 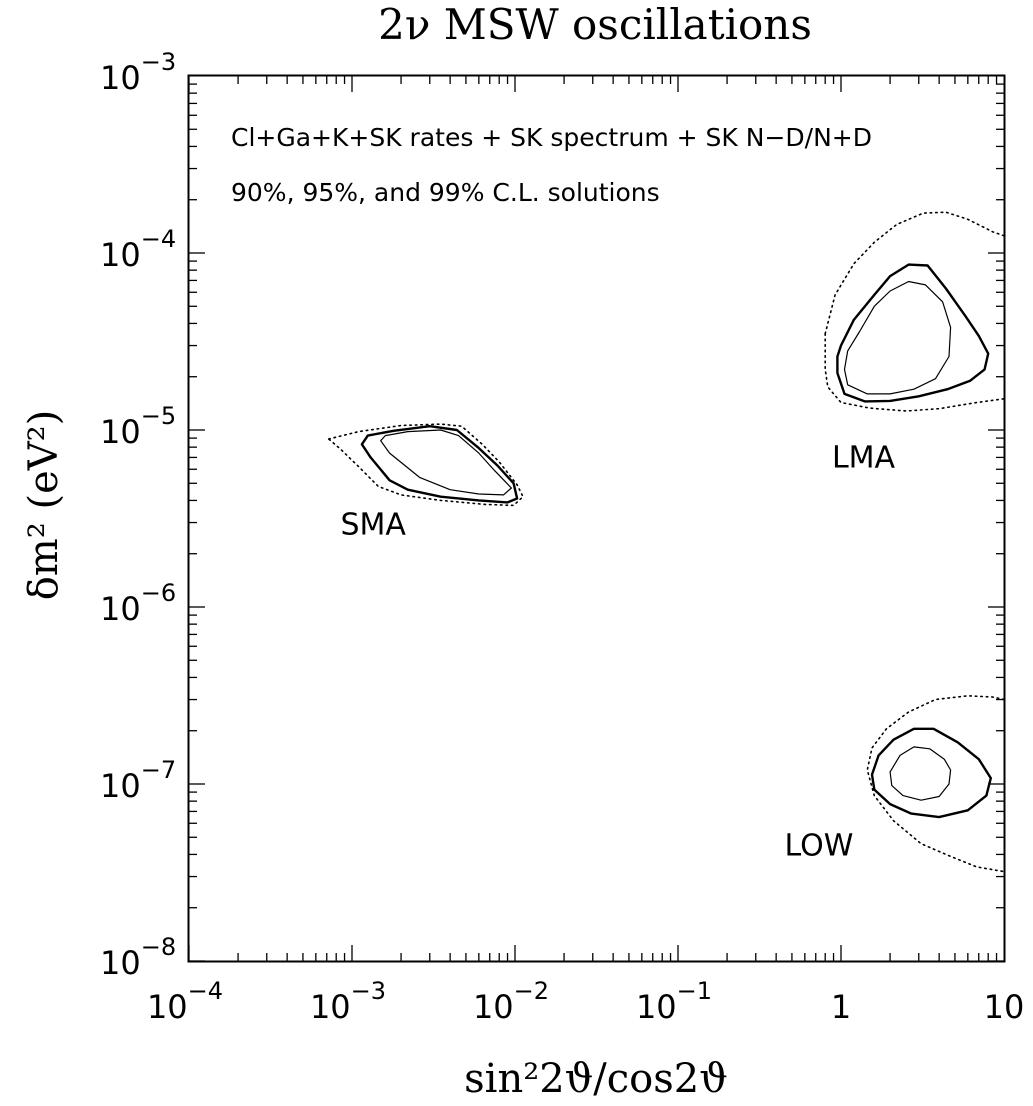 What do you see at coordinates (348, 1001) in the screenshot?
I see `x-tick-label: 10⁻³` at bounding box center [348, 1001].